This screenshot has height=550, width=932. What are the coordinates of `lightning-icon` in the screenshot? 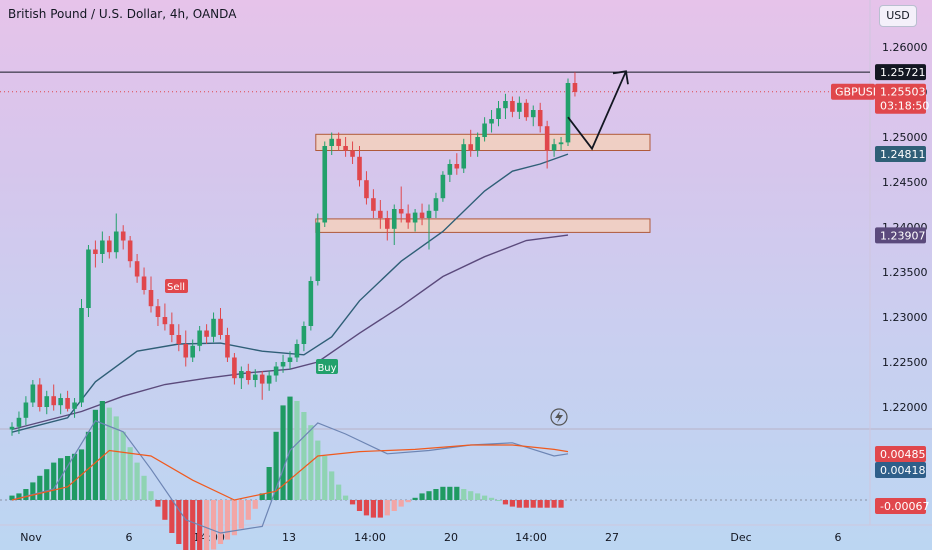 It's located at (559, 417).